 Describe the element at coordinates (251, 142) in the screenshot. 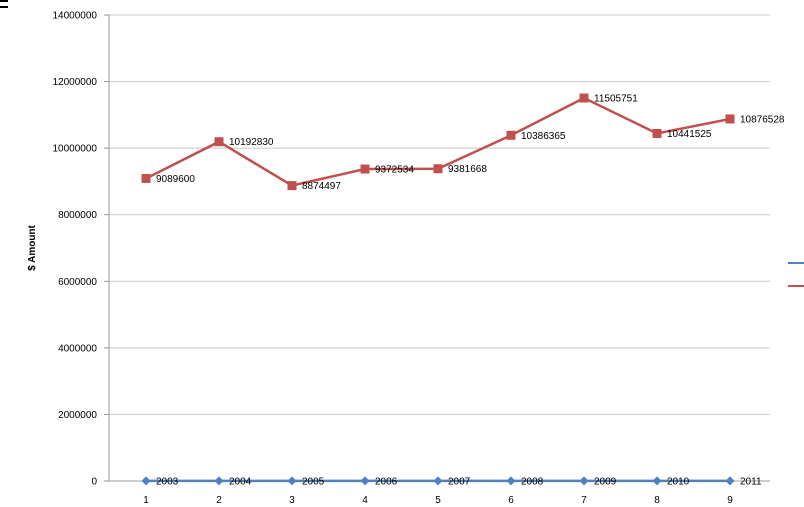

I see `data-label: 10192830` at that location.